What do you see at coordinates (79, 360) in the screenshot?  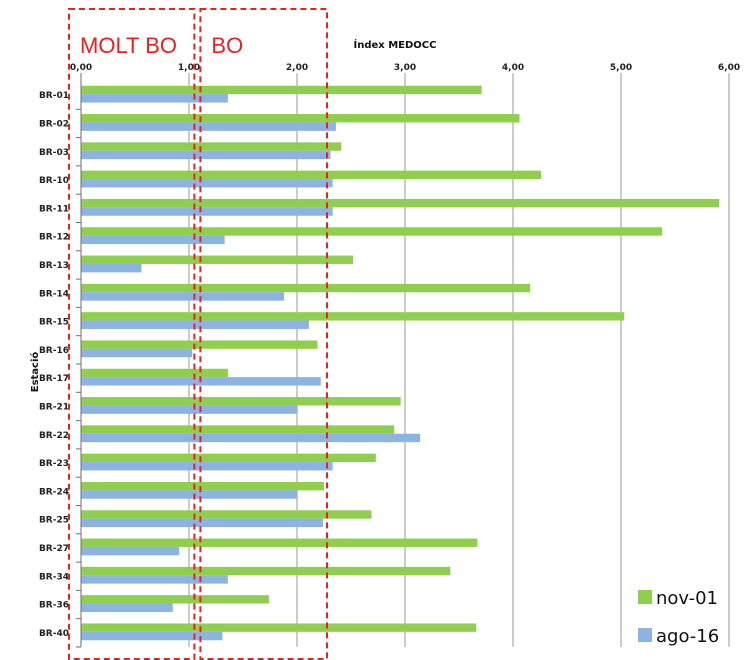 I see `axis-layer` at bounding box center [79, 360].